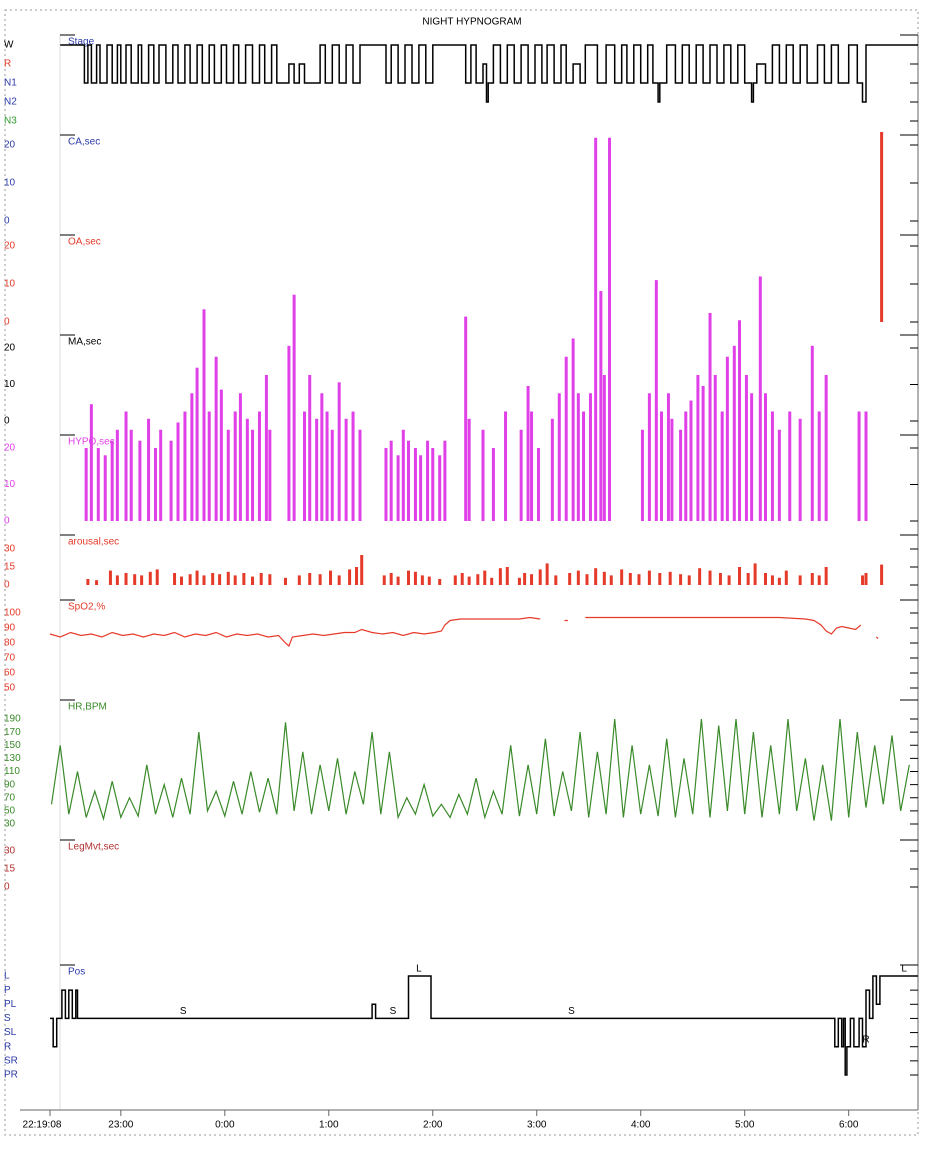  Describe the element at coordinates (12, 771) in the screenshot. I see `y-tick-label: 110` at that location.